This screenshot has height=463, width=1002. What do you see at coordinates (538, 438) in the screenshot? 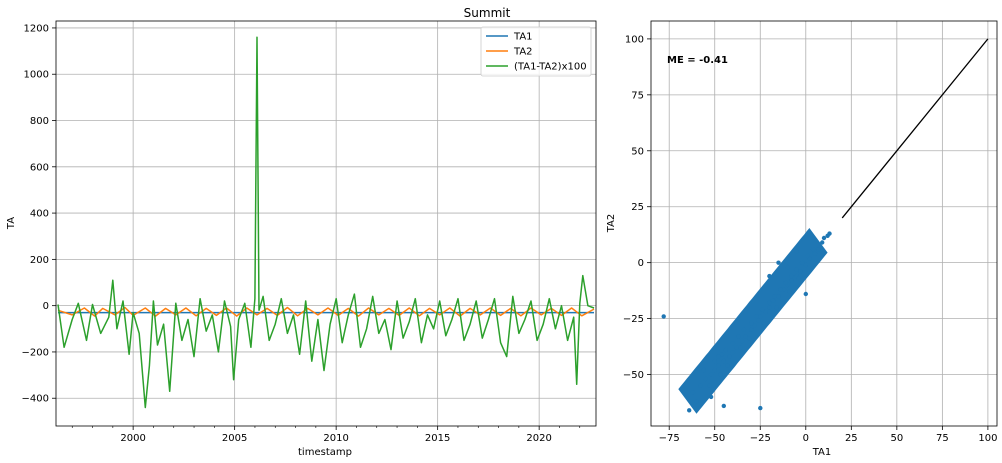
I see `x-tick-label: 2020` at bounding box center [538, 438].